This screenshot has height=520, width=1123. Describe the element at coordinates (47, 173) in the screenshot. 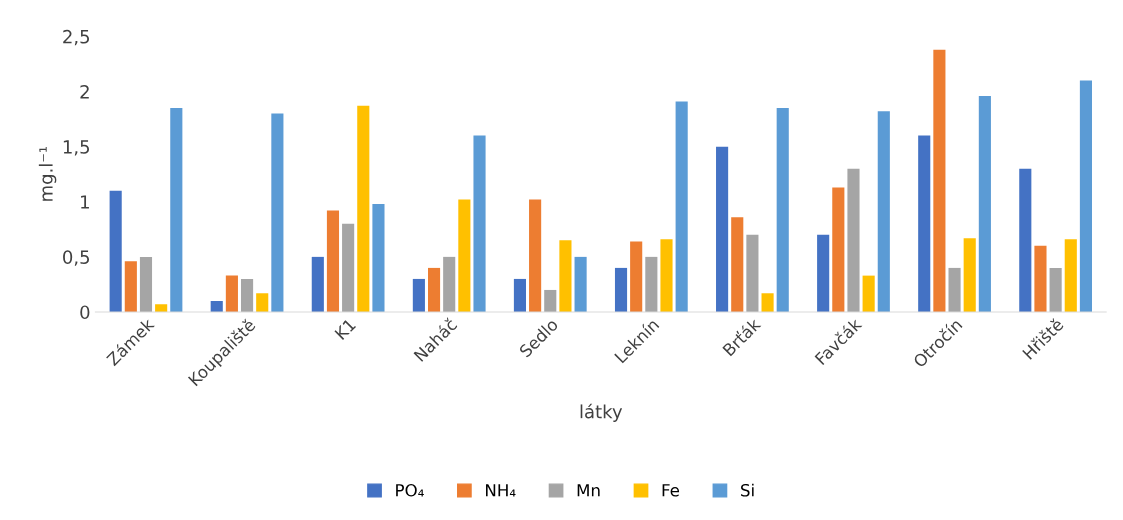

I see `y-axis-title: mg.l⁻¹` at that location.